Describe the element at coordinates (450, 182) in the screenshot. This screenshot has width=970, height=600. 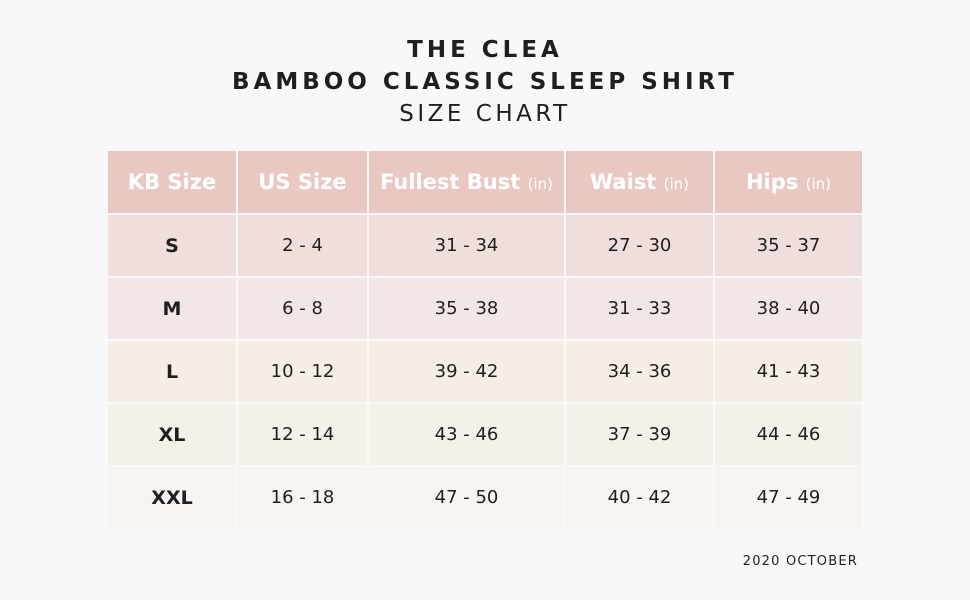
I see `column-header-label: Fullest Bust` at that location.